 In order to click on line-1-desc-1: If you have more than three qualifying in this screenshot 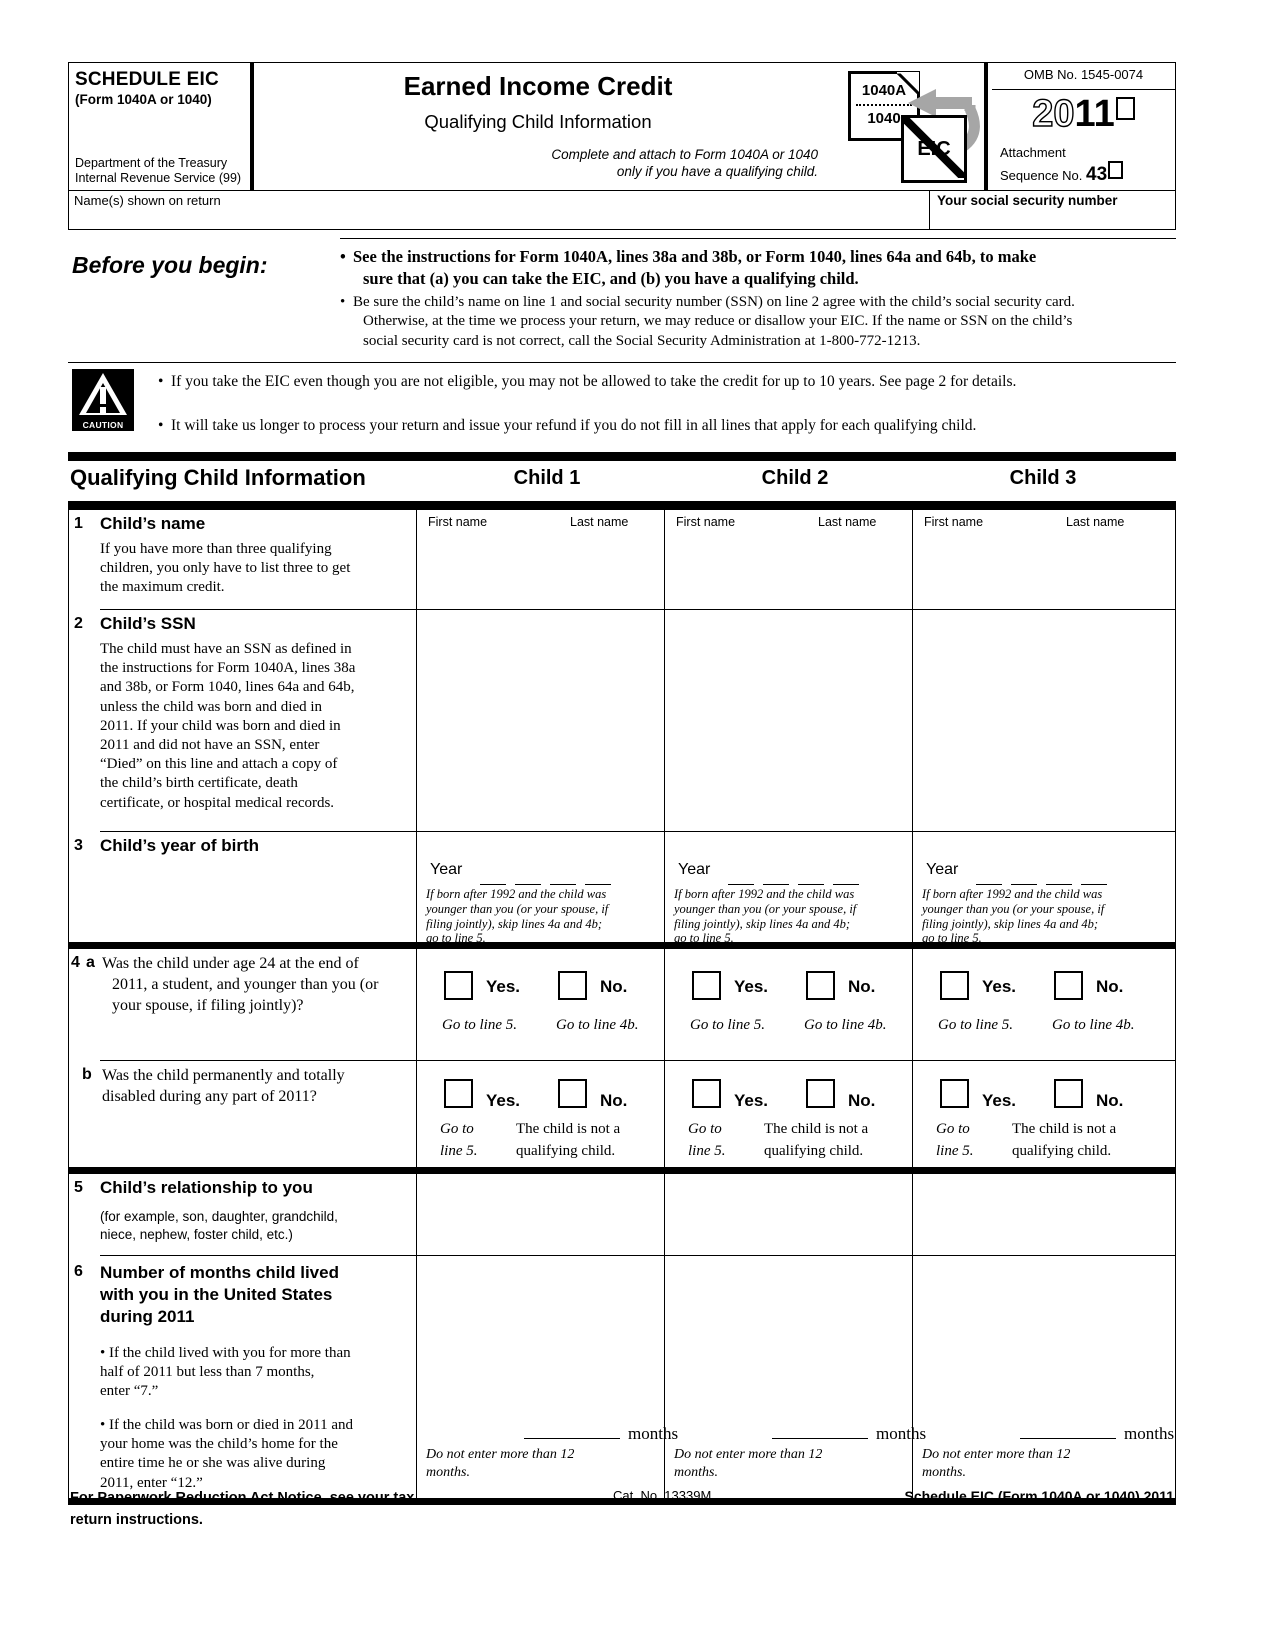, I will do `click(216, 549)`.